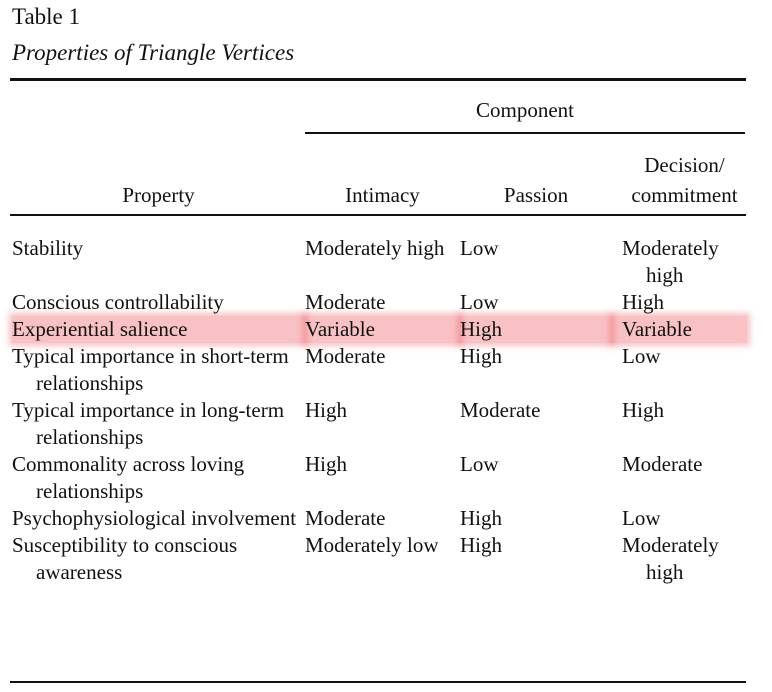 Image resolution: width=772 pixels, height=692 pixels. I want to click on table-cell: Experiential salience, so click(158, 329).